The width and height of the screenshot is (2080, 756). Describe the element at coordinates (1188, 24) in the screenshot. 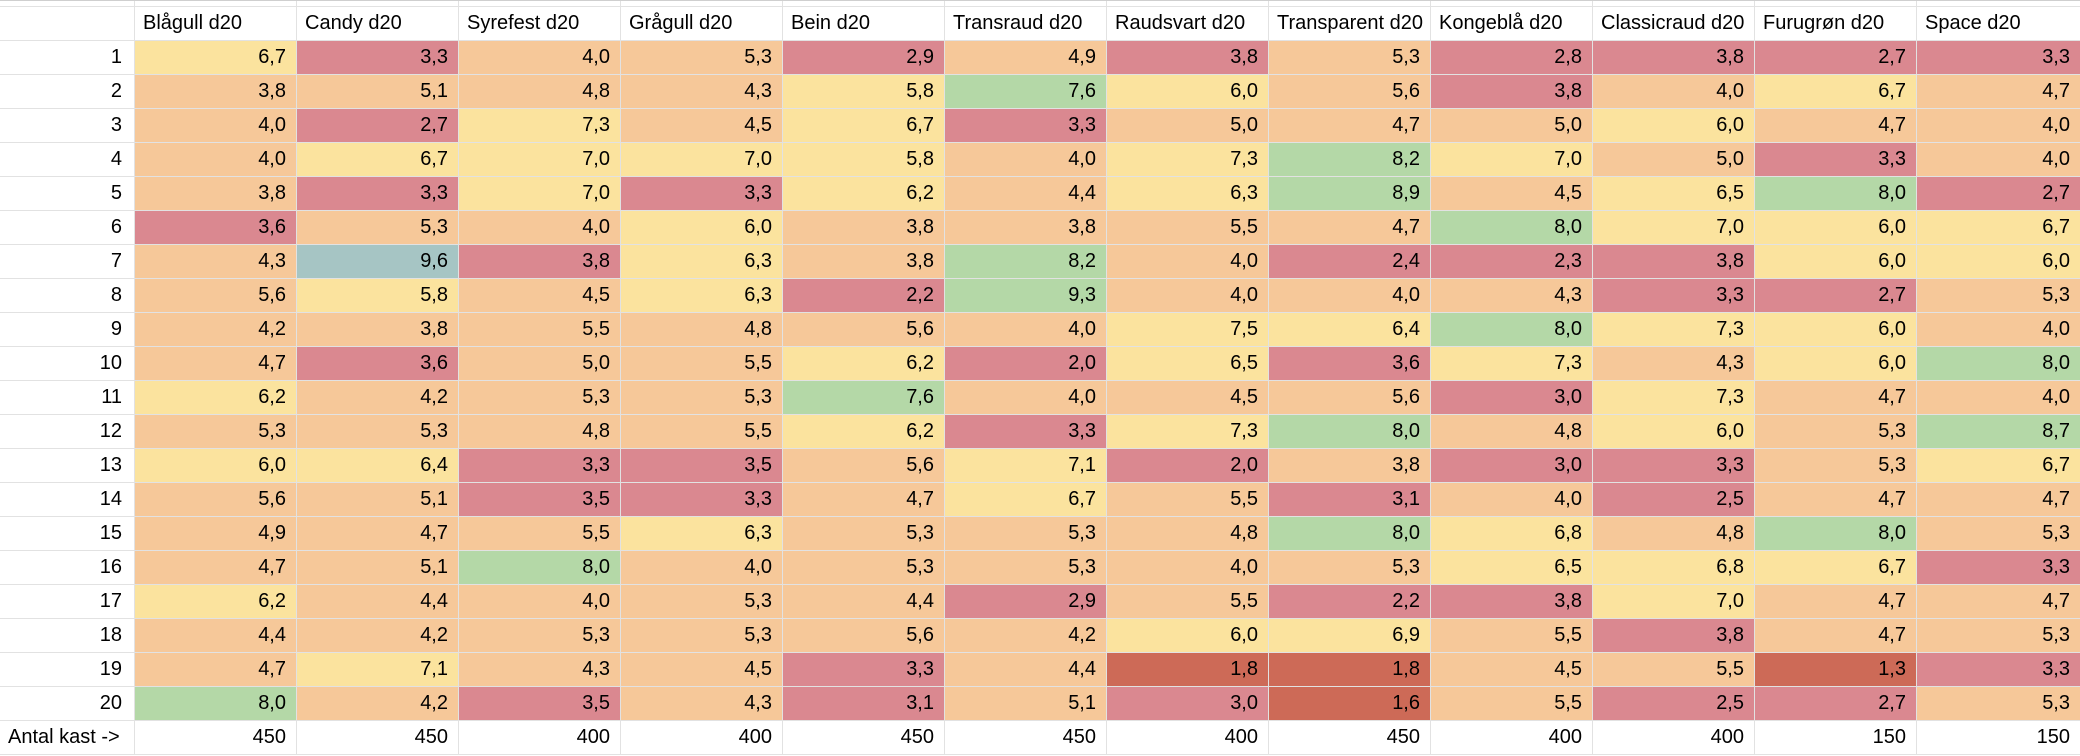

I see `column-header-7: Raudsvart d20` at that location.